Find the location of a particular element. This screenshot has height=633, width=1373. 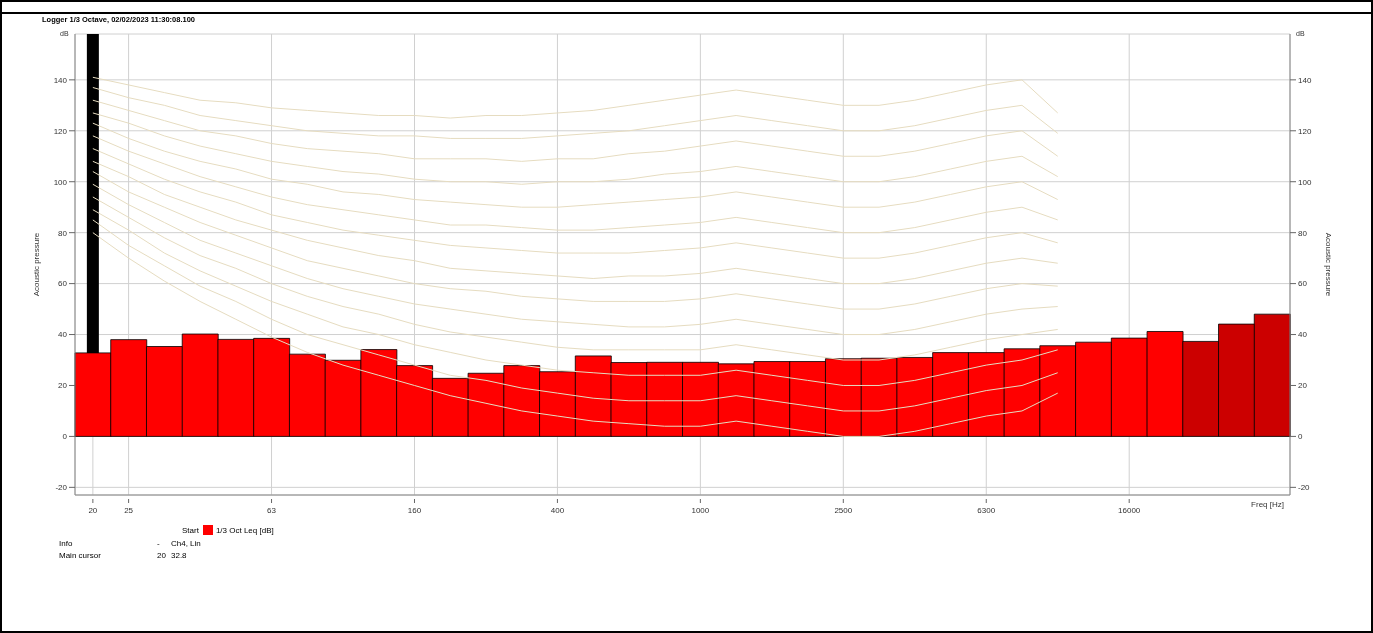

text: Info is located at coordinates (66, 543).